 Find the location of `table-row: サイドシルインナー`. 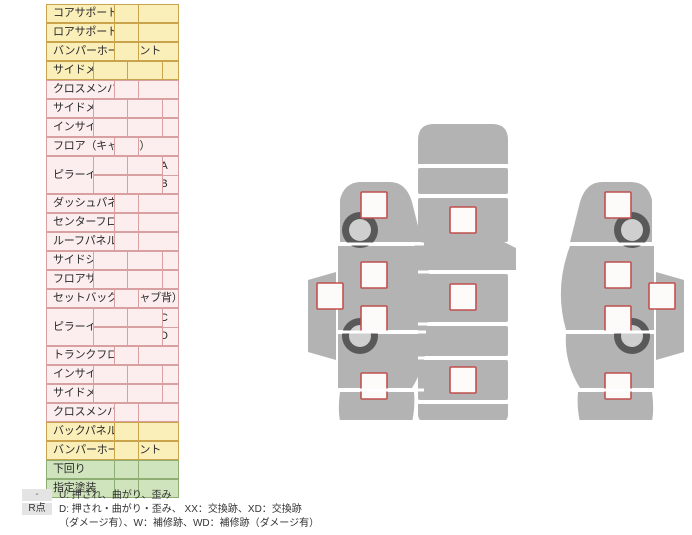

table-row: サイドシルインナー is located at coordinates (148, 260).